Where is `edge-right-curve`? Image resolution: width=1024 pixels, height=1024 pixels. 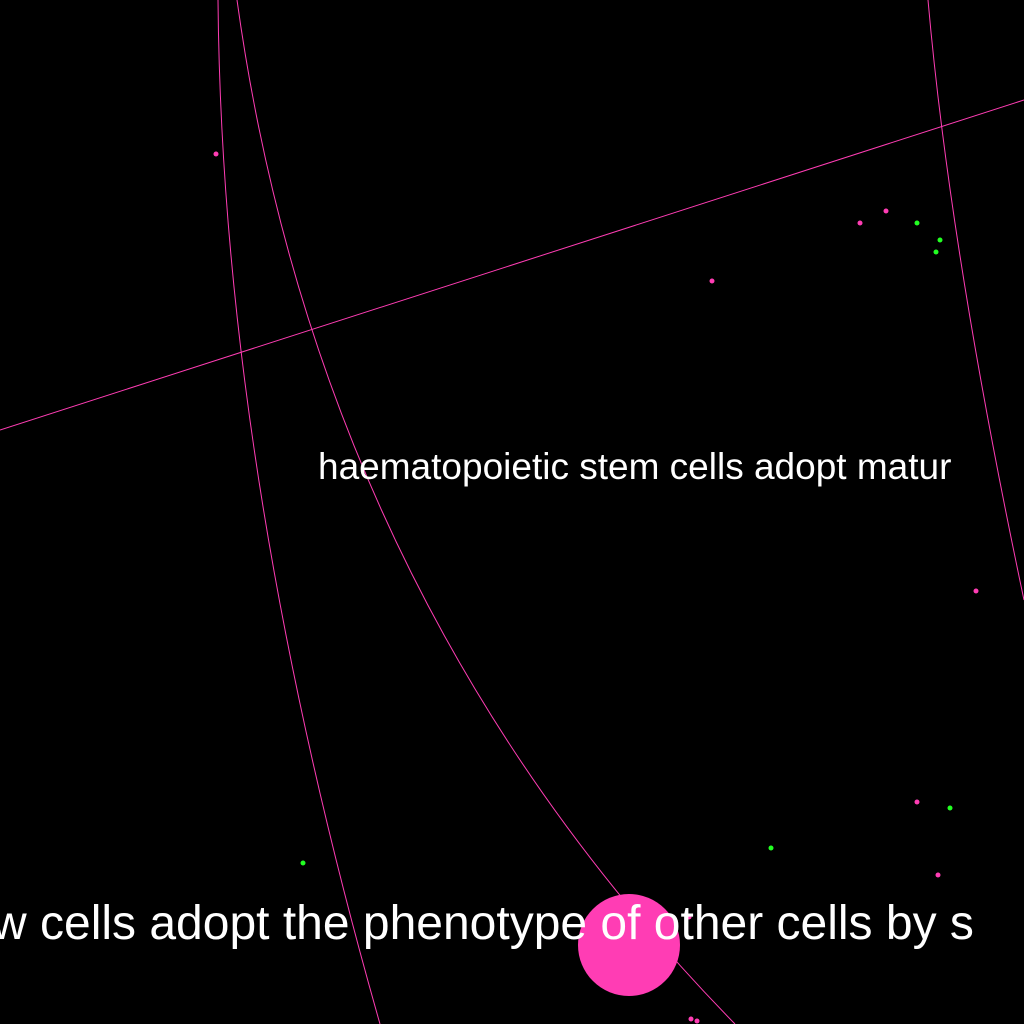 edge-right-curve is located at coordinates (975, 300).